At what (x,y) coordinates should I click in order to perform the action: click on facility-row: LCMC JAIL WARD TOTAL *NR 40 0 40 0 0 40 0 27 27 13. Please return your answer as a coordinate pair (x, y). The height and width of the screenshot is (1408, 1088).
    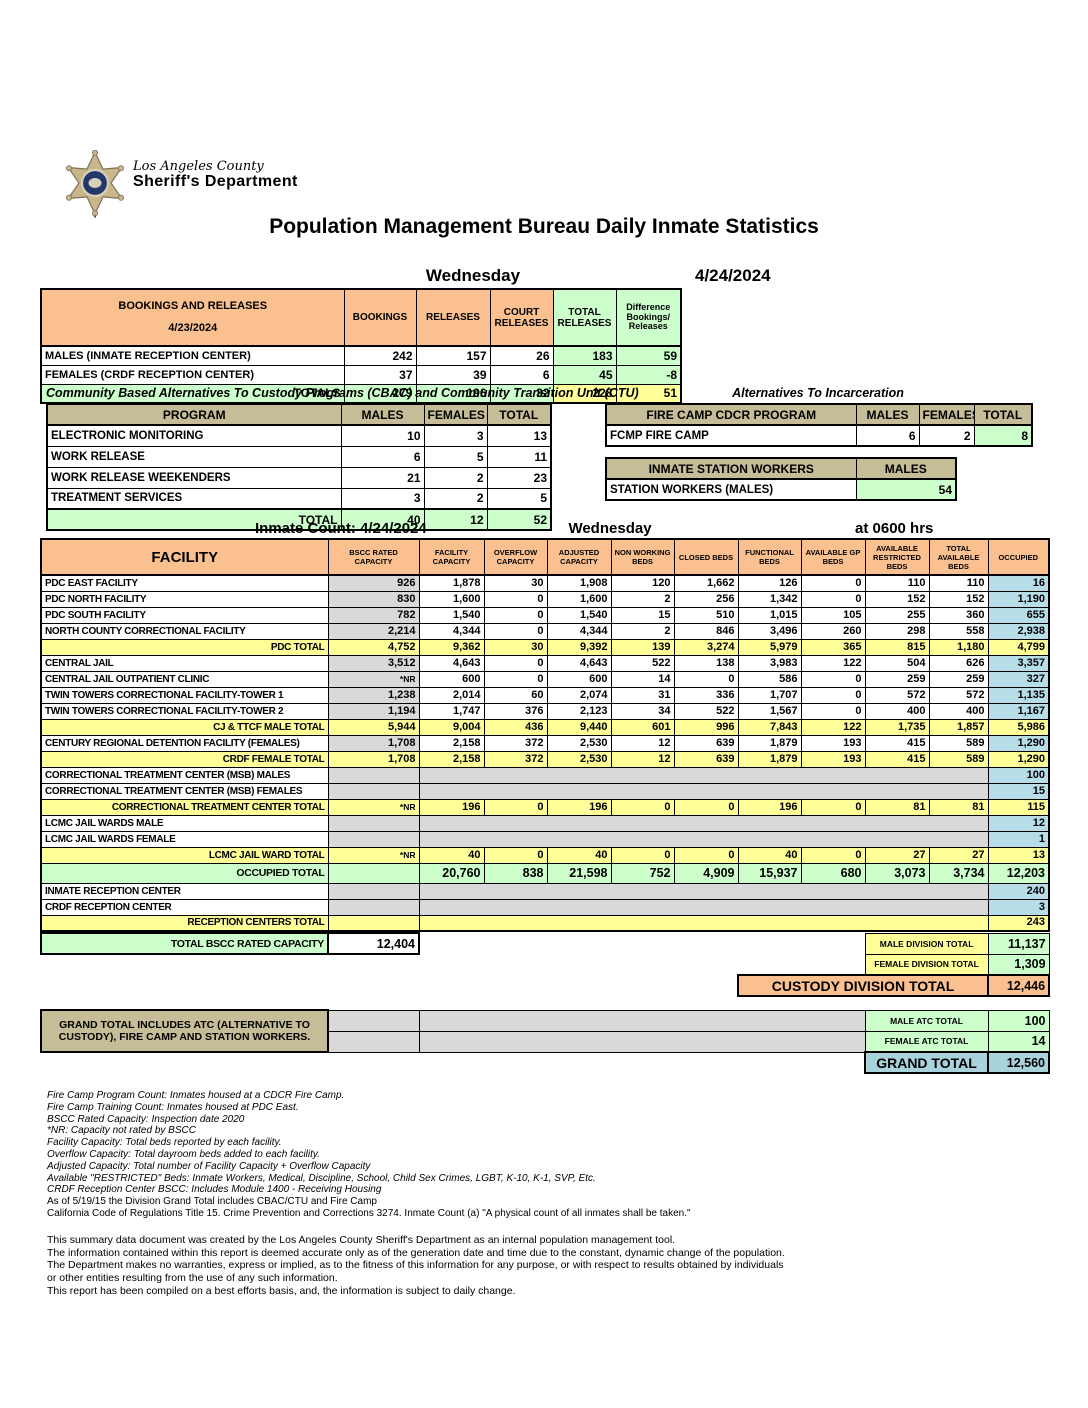
    Looking at the image, I should click on (545, 855).